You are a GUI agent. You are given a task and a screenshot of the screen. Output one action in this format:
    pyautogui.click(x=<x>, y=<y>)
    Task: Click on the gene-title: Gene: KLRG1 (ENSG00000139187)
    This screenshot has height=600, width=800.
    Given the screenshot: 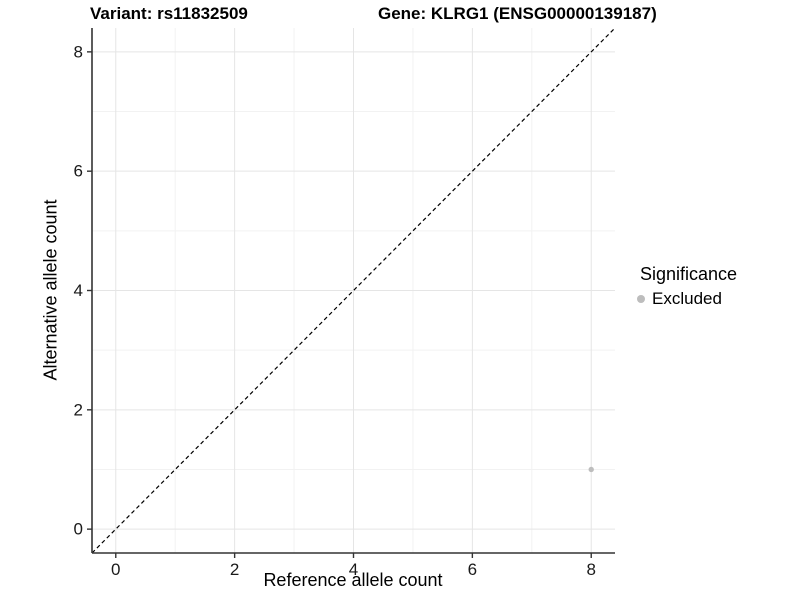 What is the action you would take?
    pyautogui.click(x=517, y=13)
    